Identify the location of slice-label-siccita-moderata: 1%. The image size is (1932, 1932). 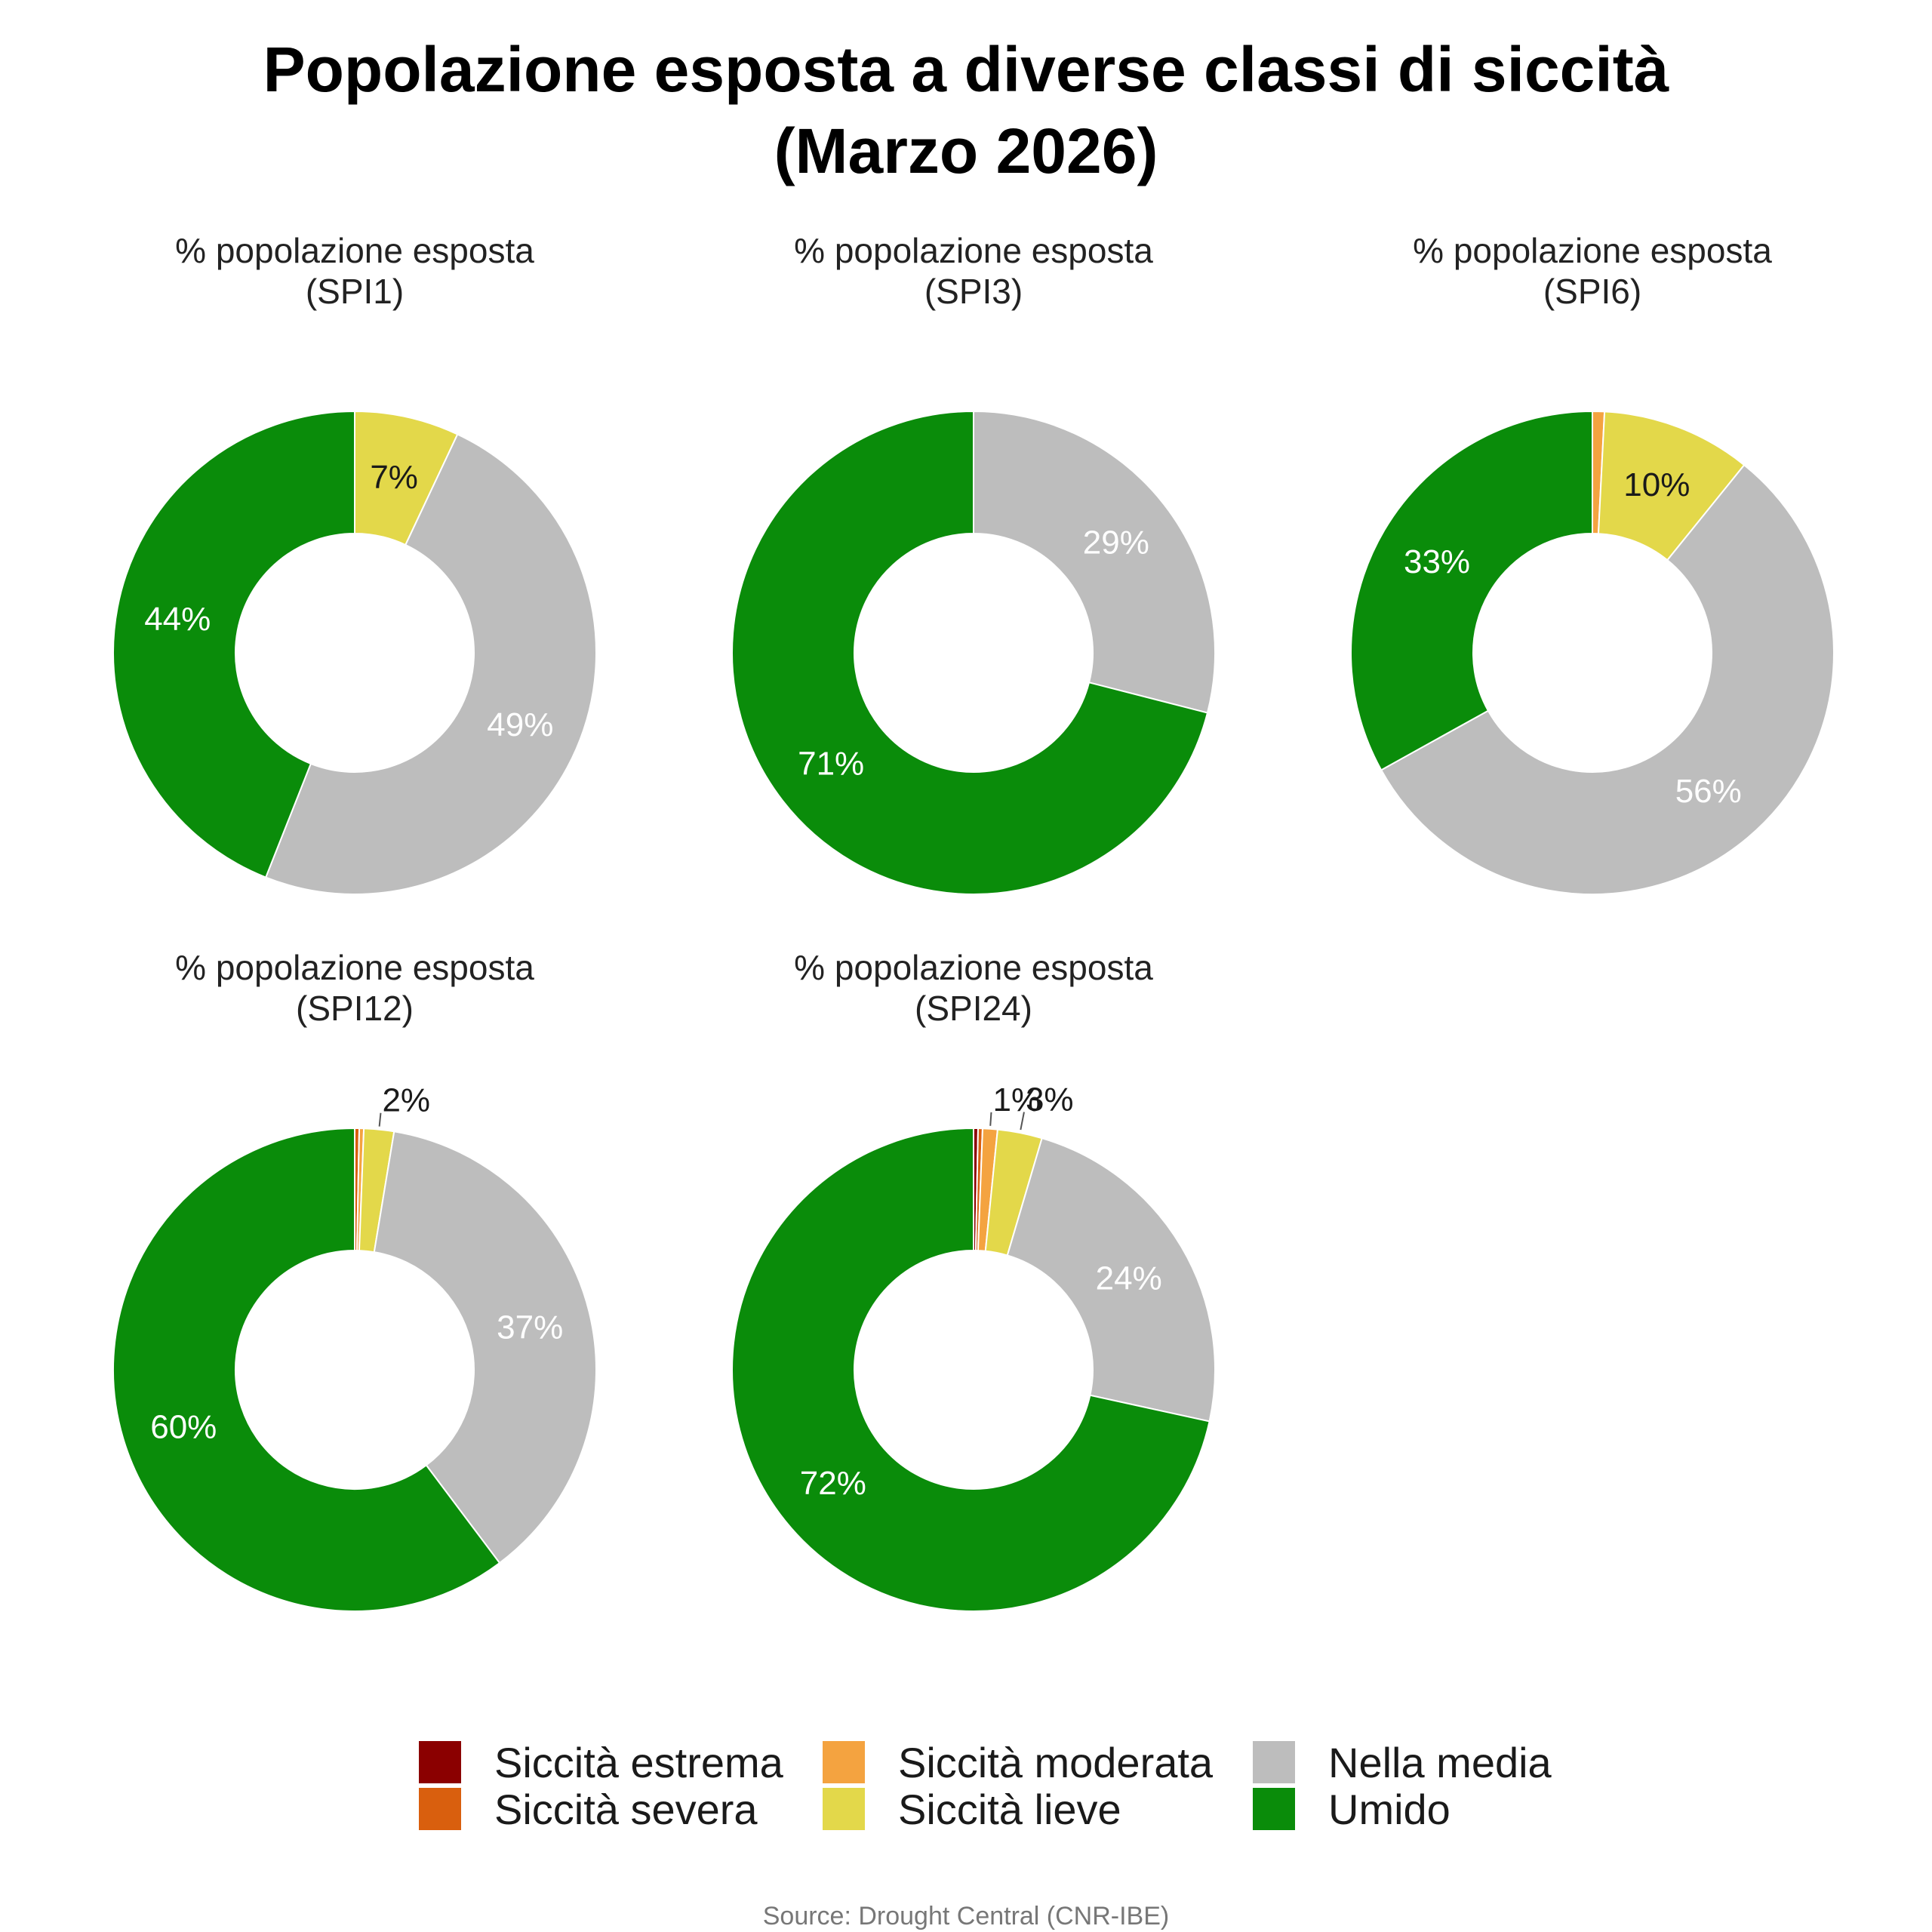
(1016, 1099).